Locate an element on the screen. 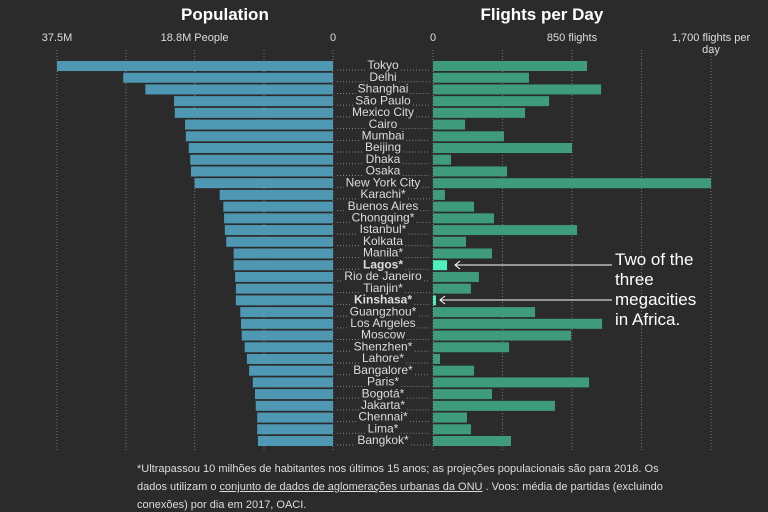  panel-title: Population is located at coordinates (225, 14).